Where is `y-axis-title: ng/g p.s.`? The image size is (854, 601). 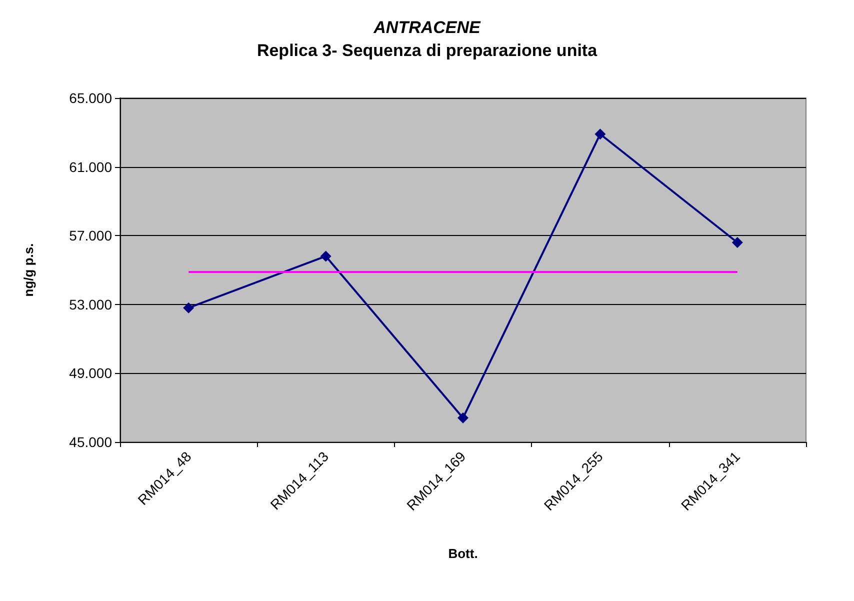
y-axis-title: ng/g p.s. is located at coordinates (28, 270).